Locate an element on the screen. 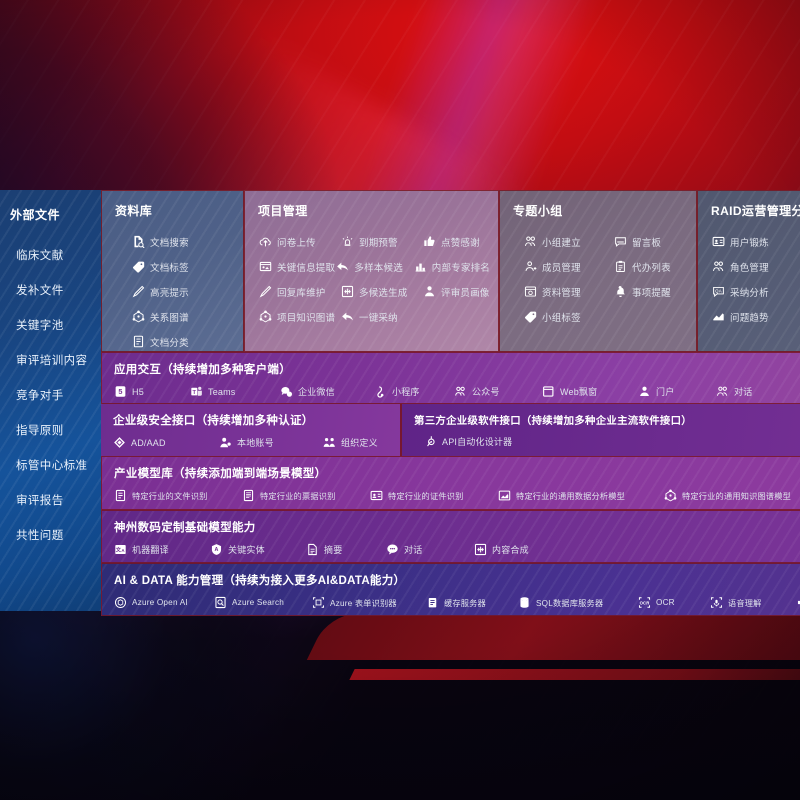 The image size is (800, 800). card-raid-items: 用户锻炼 角色管理 QA 采纳分析 问题趋势 is located at coordinates (749, 274).